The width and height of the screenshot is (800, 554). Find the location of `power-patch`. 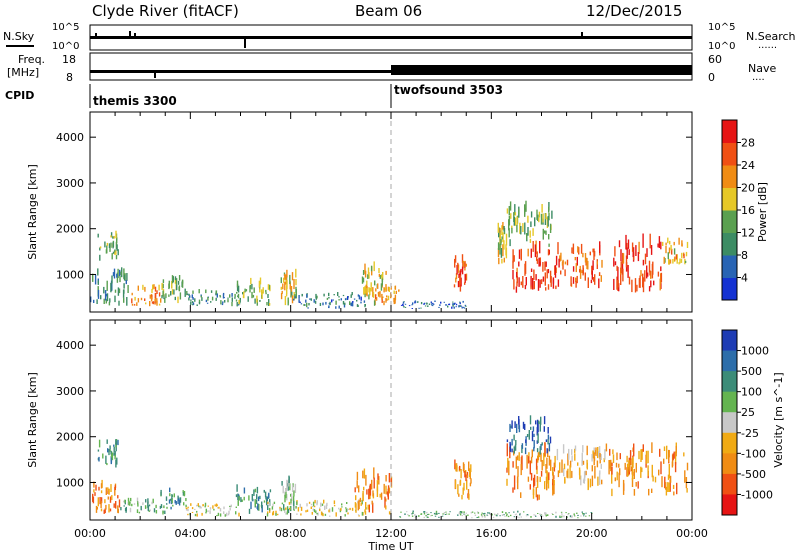

power-patch is located at coordinates (638, 263).